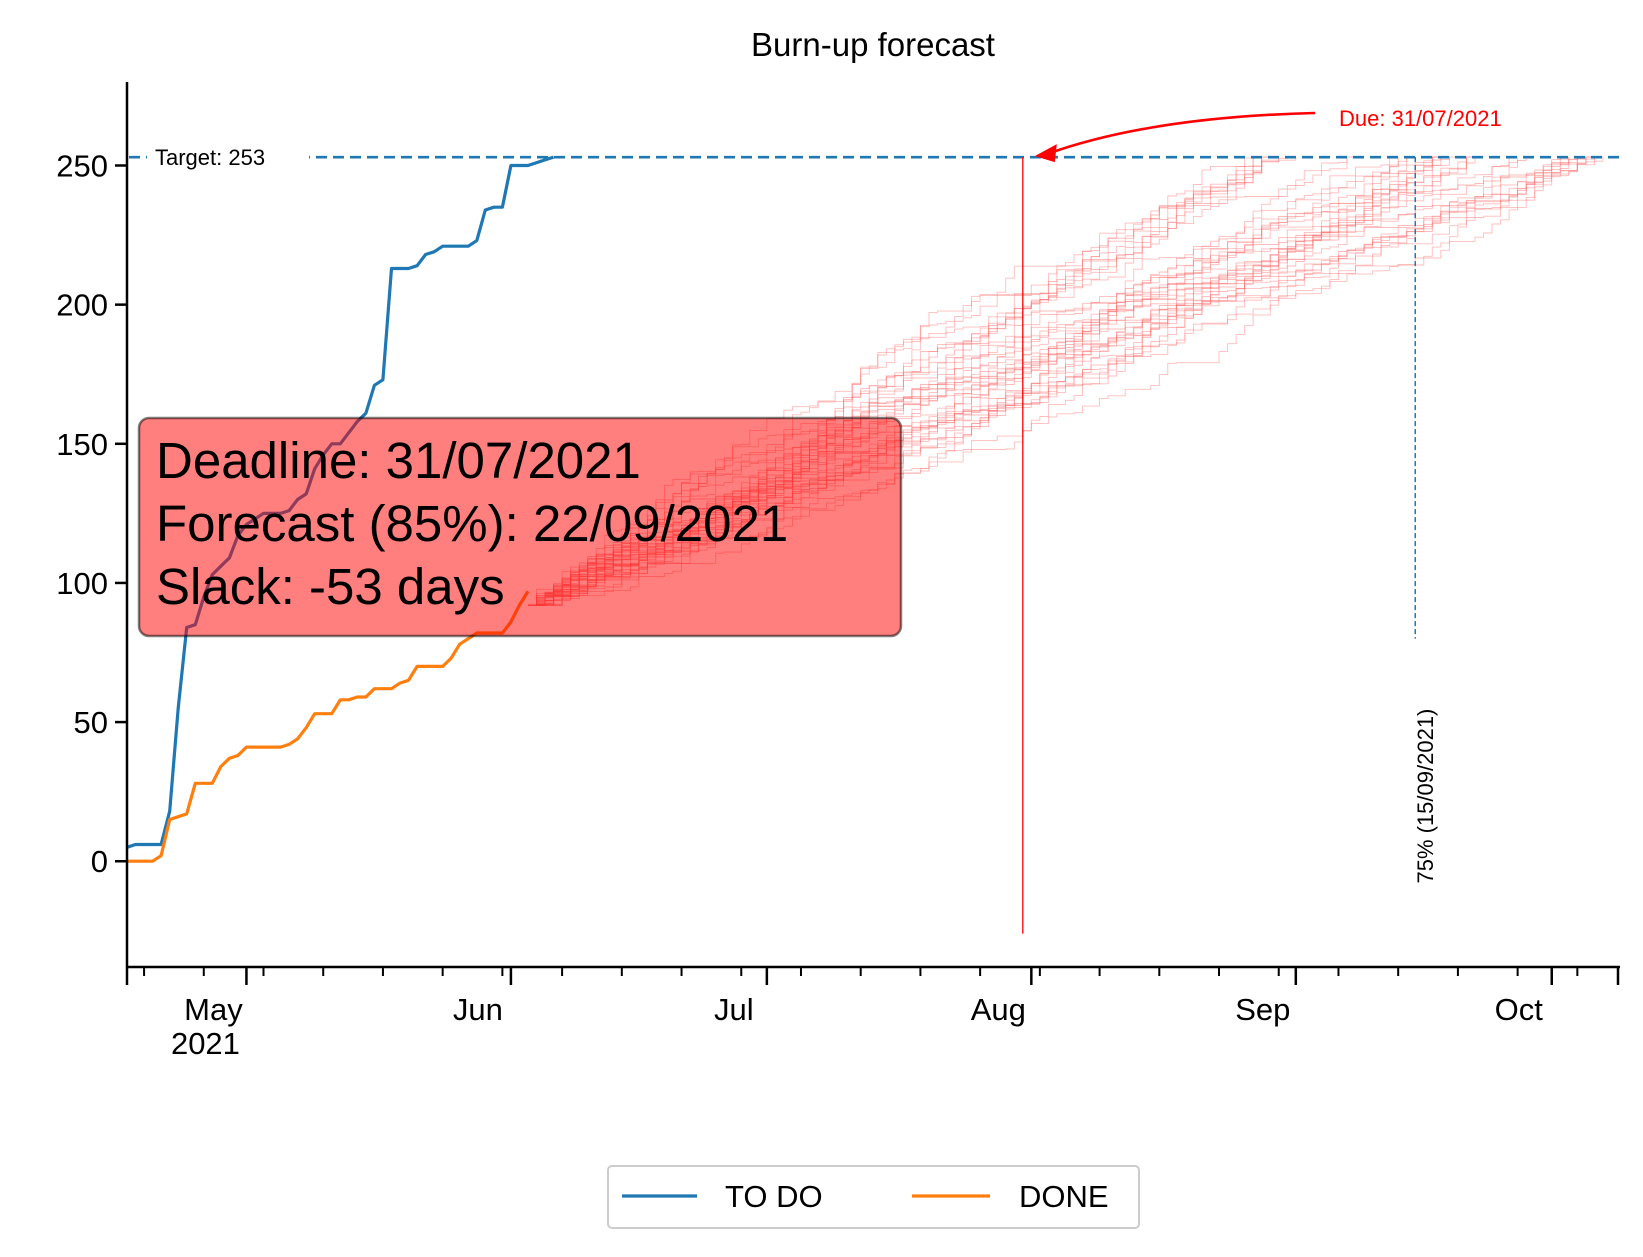  Describe the element at coordinates (1262, 1009) in the screenshot. I see `x-tick-label-sep: Sep` at that location.